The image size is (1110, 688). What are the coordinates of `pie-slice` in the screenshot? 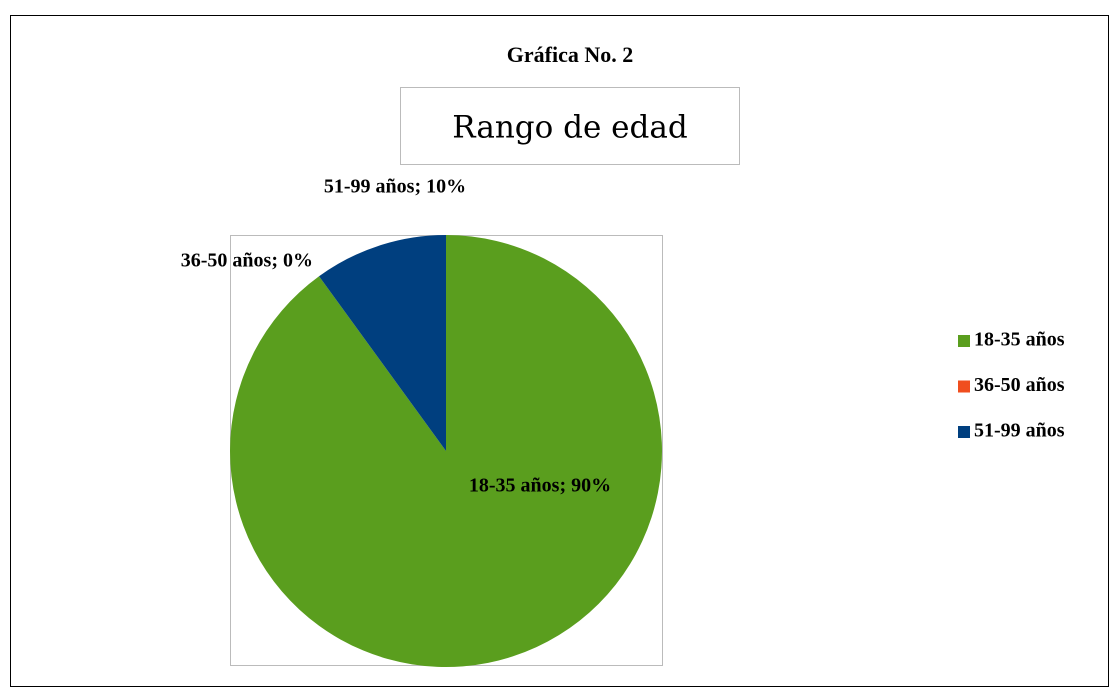 It's located at (382, 343).